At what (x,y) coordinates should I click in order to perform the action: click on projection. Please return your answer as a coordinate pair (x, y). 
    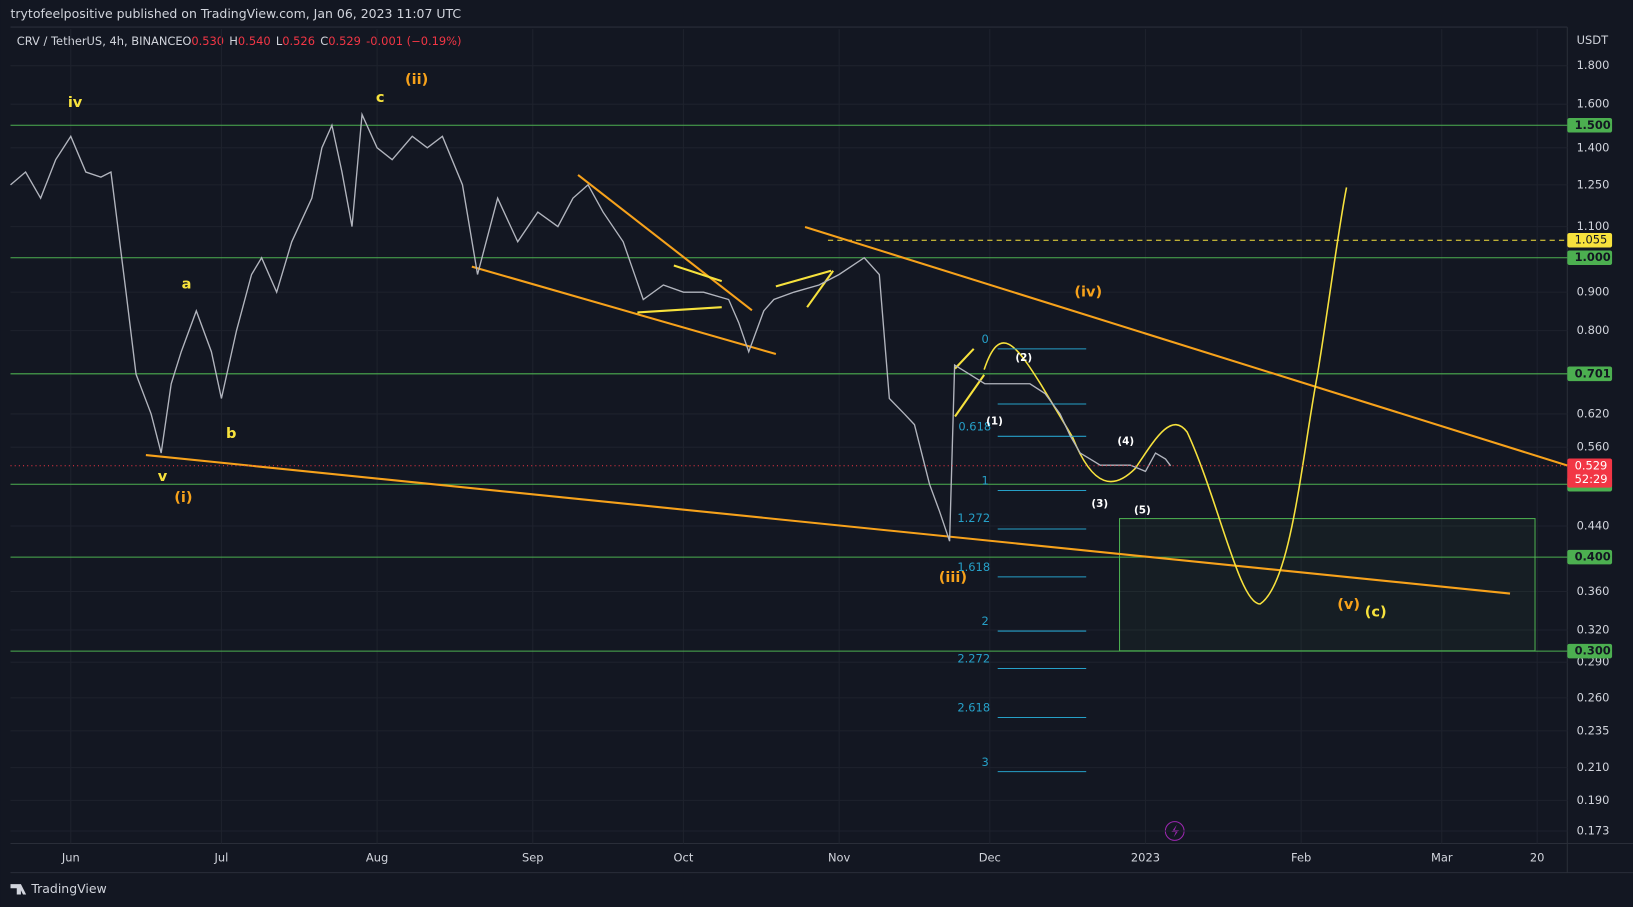
    Looking at the image, I should click on (1165, 396).